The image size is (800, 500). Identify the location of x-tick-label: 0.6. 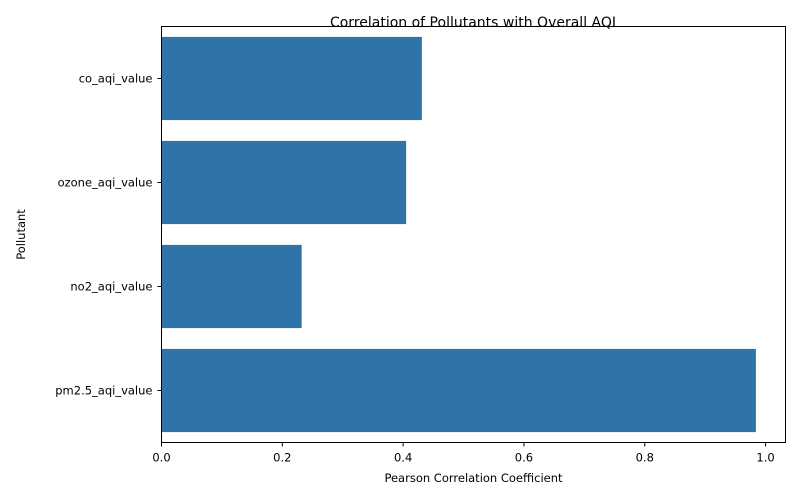
(524, 458).